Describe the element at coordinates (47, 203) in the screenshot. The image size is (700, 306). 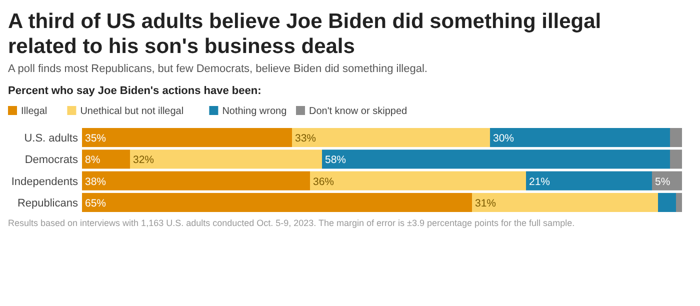
I see `y-tick-label: Republicans` at that location.